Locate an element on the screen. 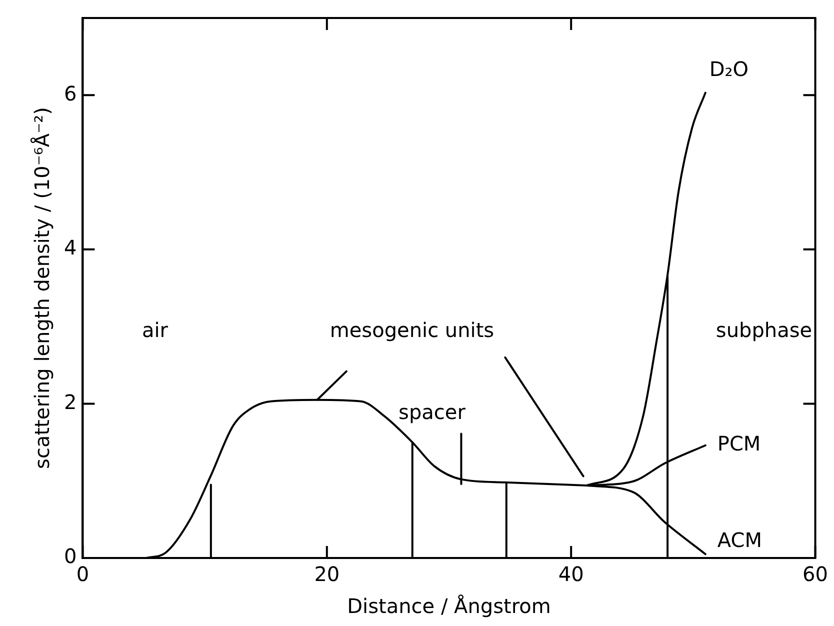 Image resolution: width=834 pixels, height=626 pixels. annotation: air is located at coordinates (155, 330).